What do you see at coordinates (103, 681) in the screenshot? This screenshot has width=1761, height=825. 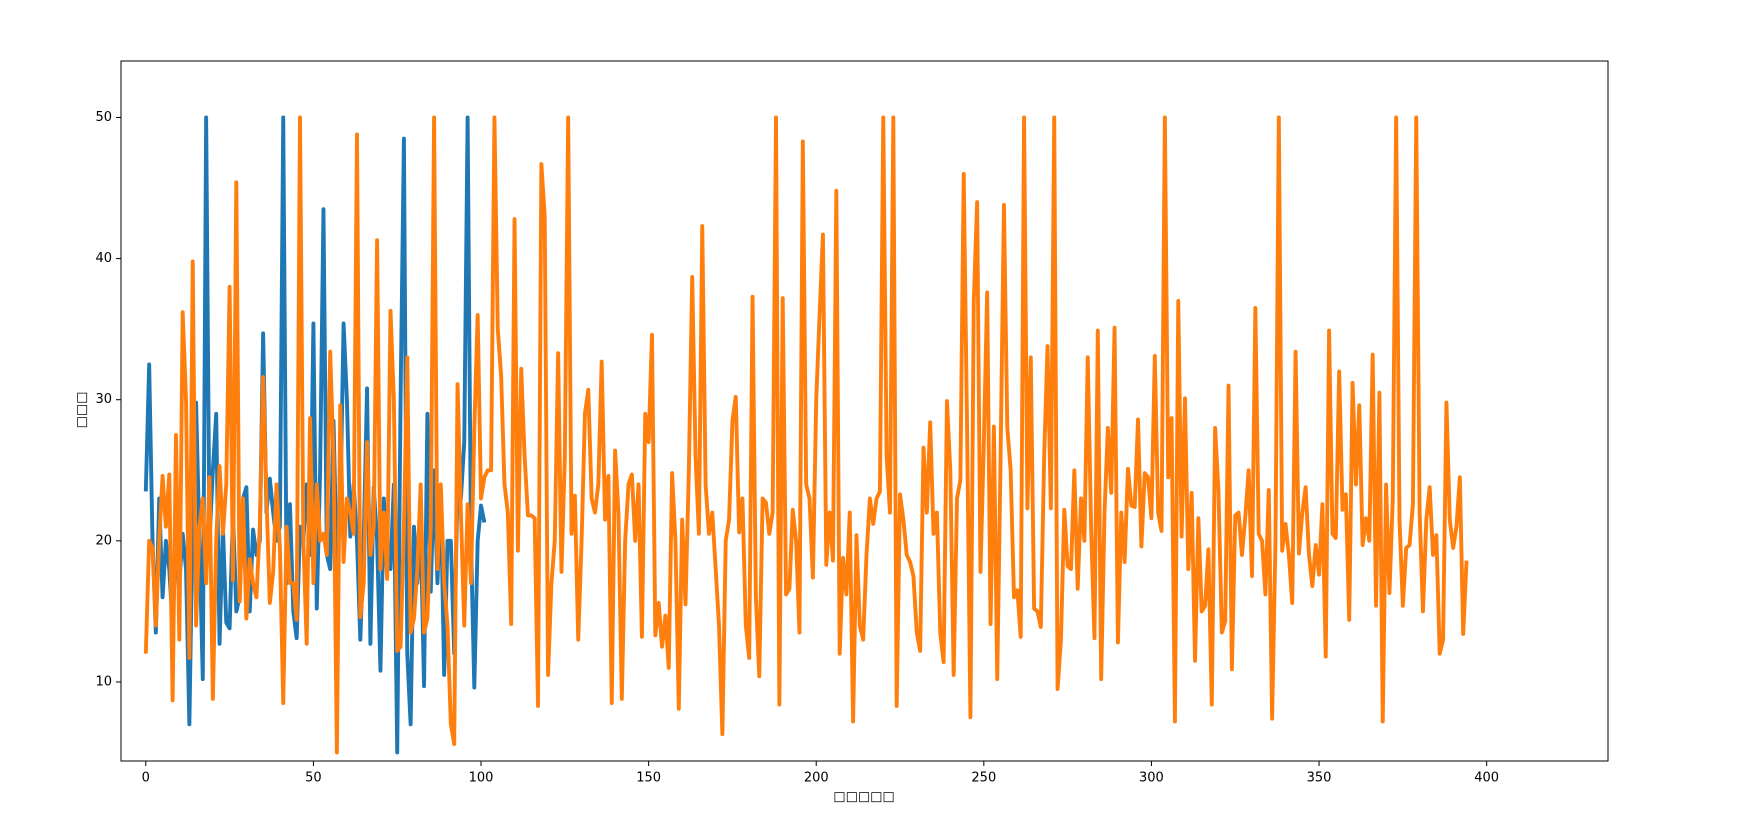 I see `y-tick-label: 10` at bounding box center [103, 681].